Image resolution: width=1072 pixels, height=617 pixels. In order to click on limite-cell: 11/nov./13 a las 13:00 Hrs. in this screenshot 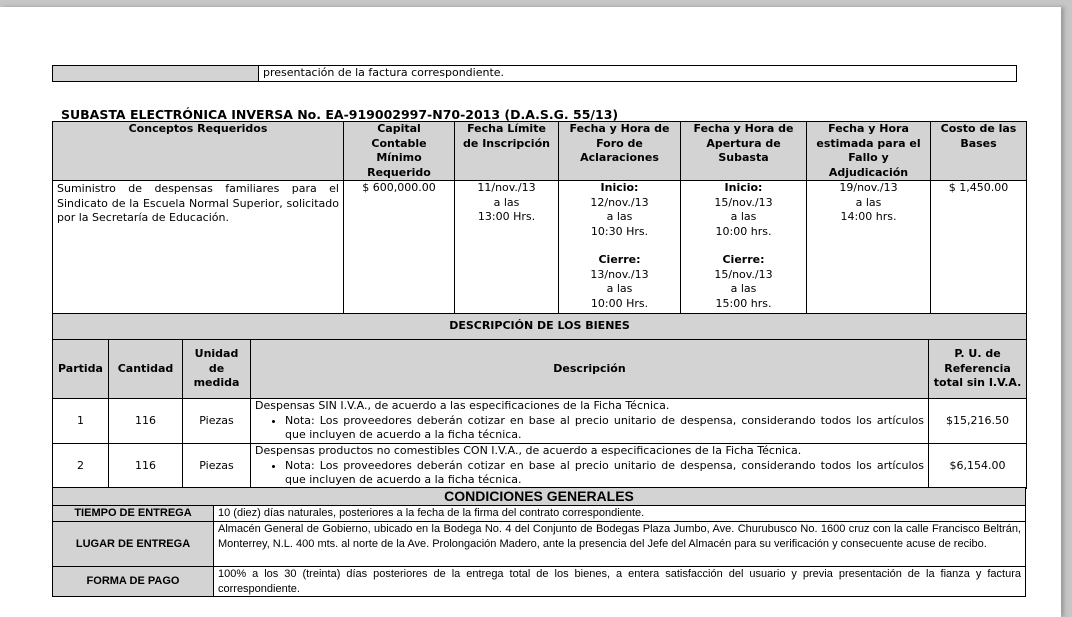, I will do `click(506, 247)`.